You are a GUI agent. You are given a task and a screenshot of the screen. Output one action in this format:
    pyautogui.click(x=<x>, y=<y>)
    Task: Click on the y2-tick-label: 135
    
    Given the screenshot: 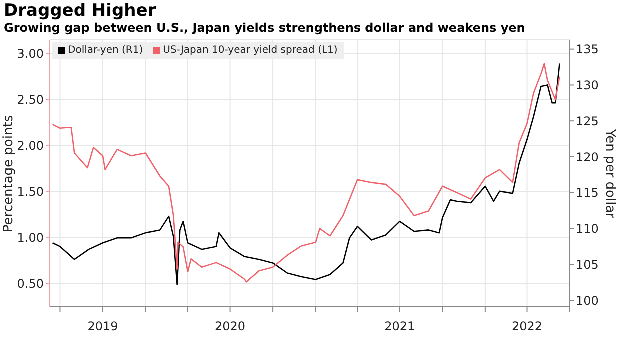 What is the action you would take?
    pyautogui.click(x=587, y=49)
    